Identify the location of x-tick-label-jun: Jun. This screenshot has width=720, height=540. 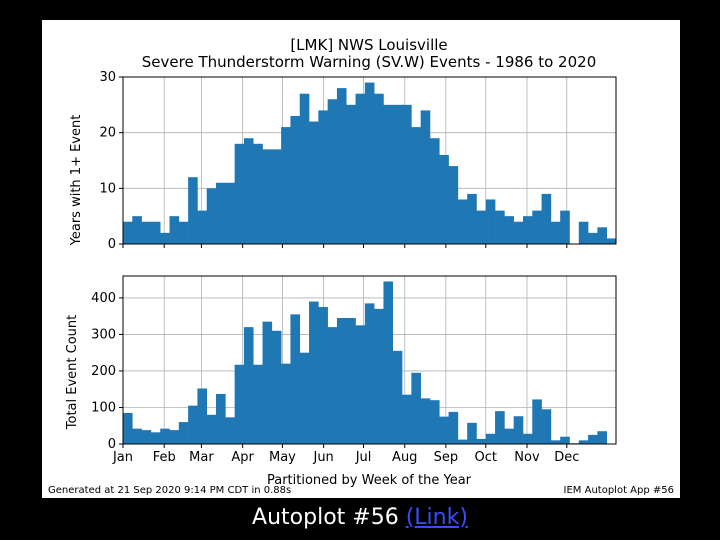
(322, 457).